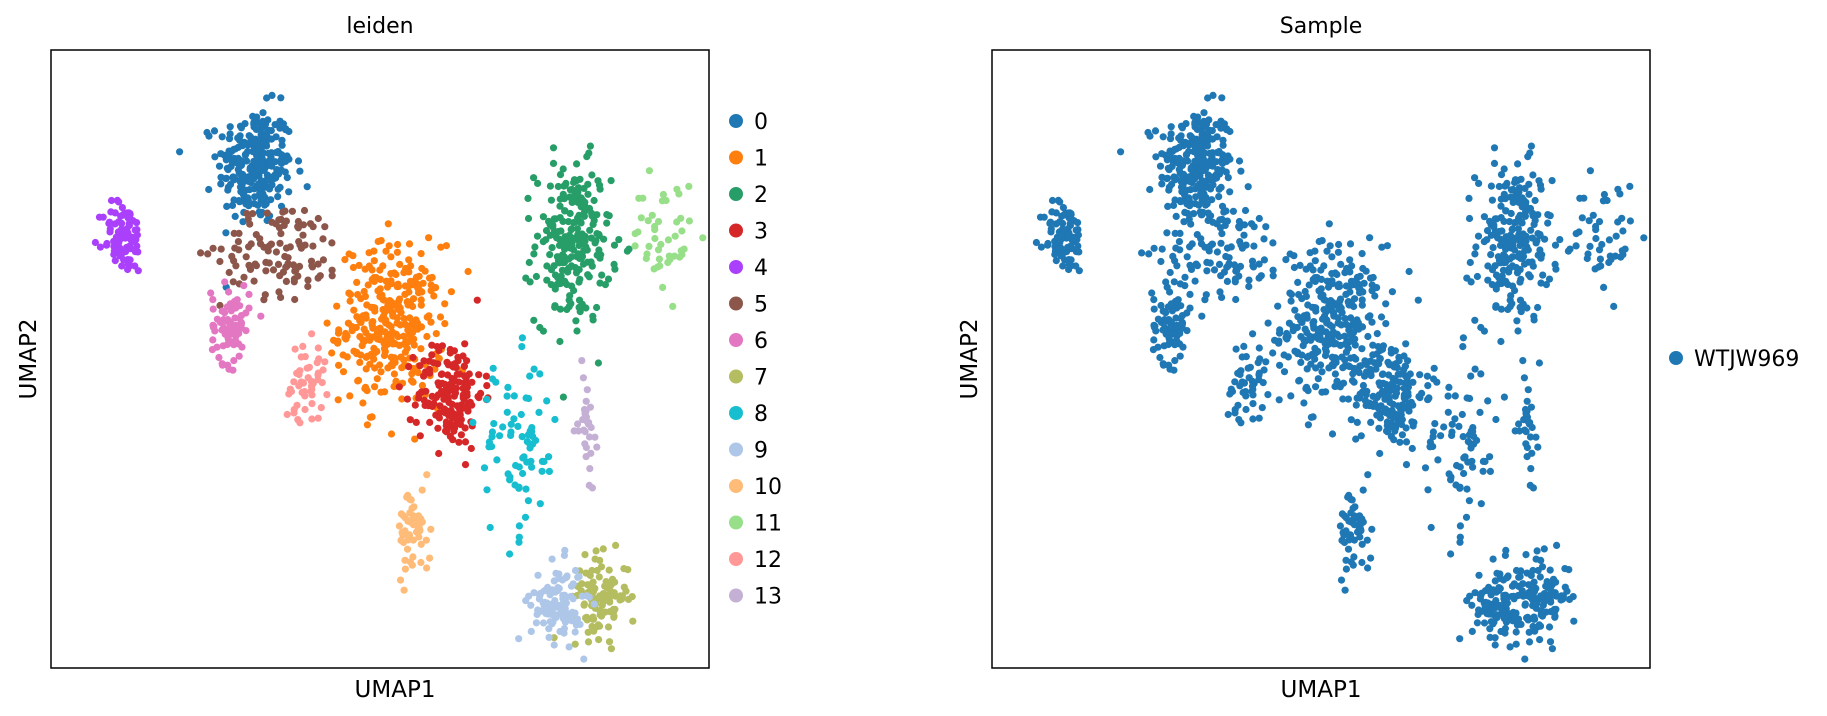  What do you see at coordinates (761, 195) in the screenshot?
I see `legend-leiden-label-2: 2` at bounding box center [761, 195].